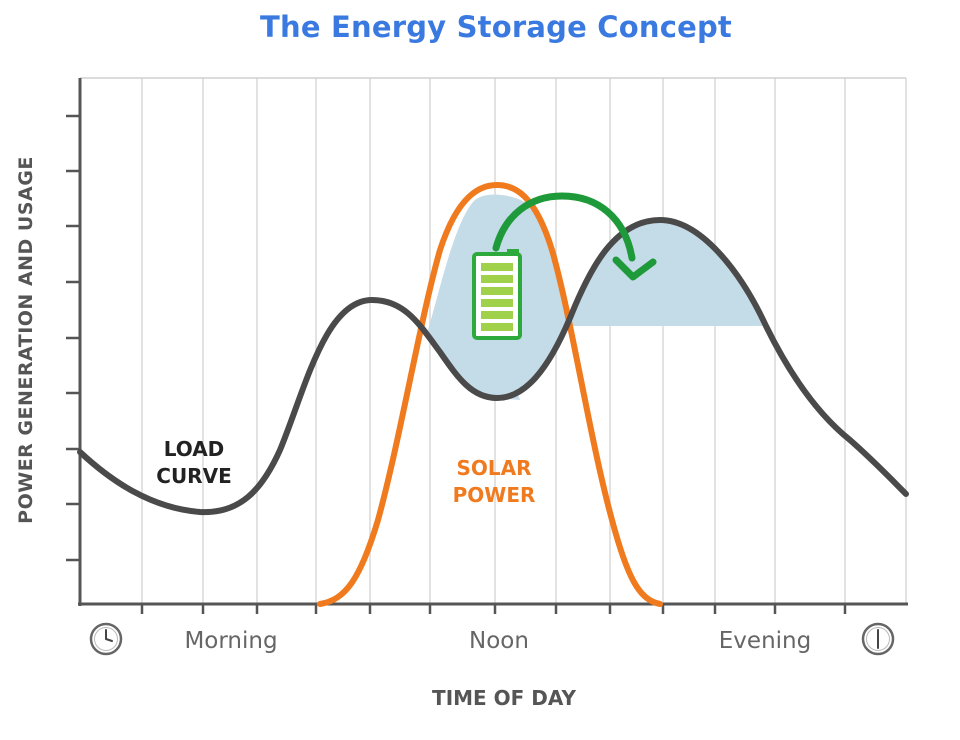 The image size is (960, 740). Describe the element at coordinates (494, 468) in the screenshot. I see `solar-power-label-line: SOLAR` at that location.